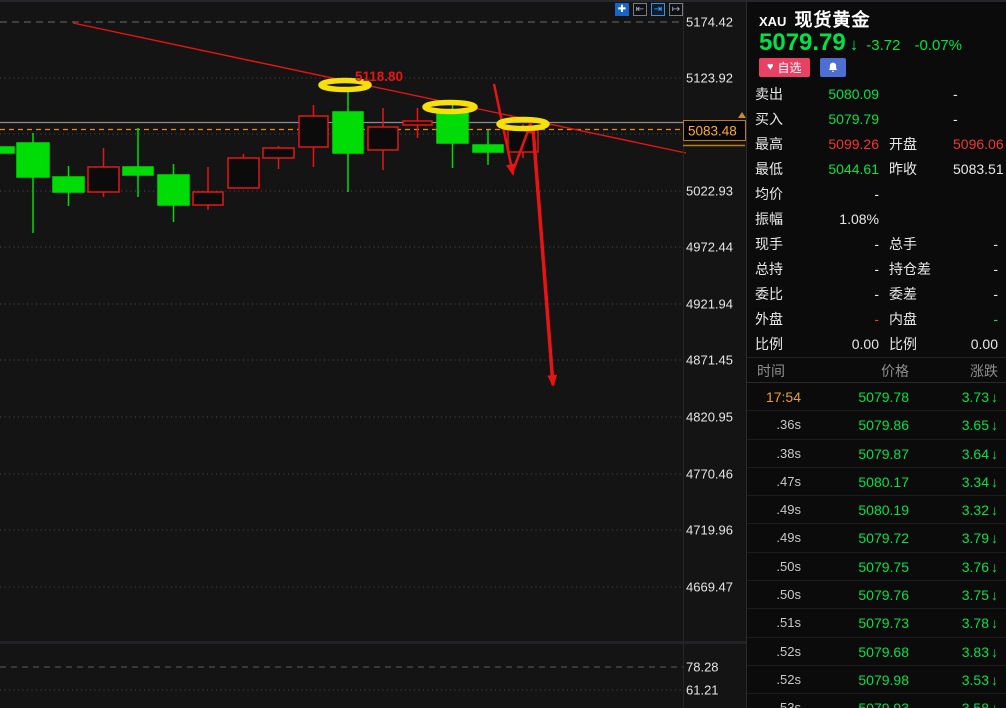 The width and height of the screenshot is (1006, 708). I want to click on tape-change: 3.75 ↓, so click(979, 595).